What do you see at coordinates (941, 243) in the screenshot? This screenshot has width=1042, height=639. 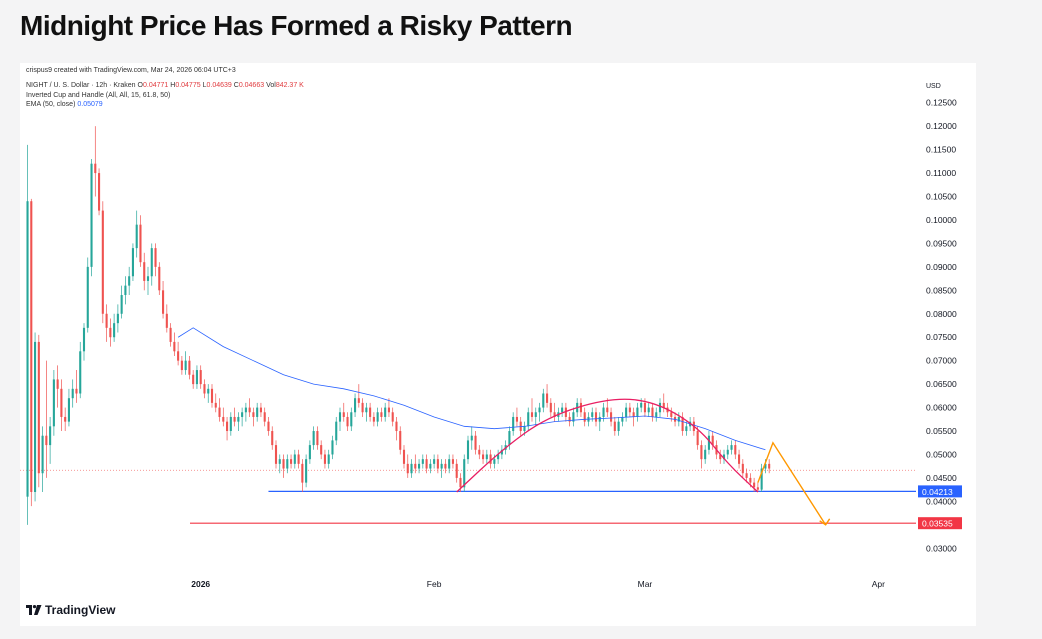 I see `y-tick-label: 0.09500` at bounding box center [941, 243].